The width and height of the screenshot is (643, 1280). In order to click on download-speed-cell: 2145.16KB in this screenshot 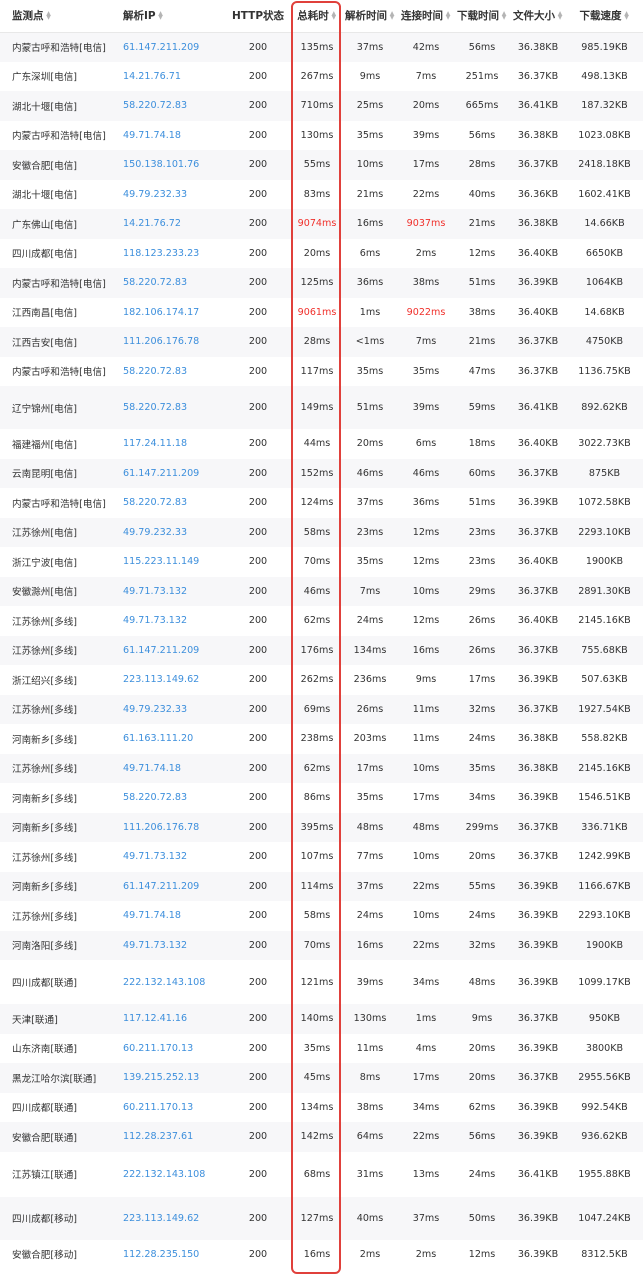, I will do `click(604, 768)`.